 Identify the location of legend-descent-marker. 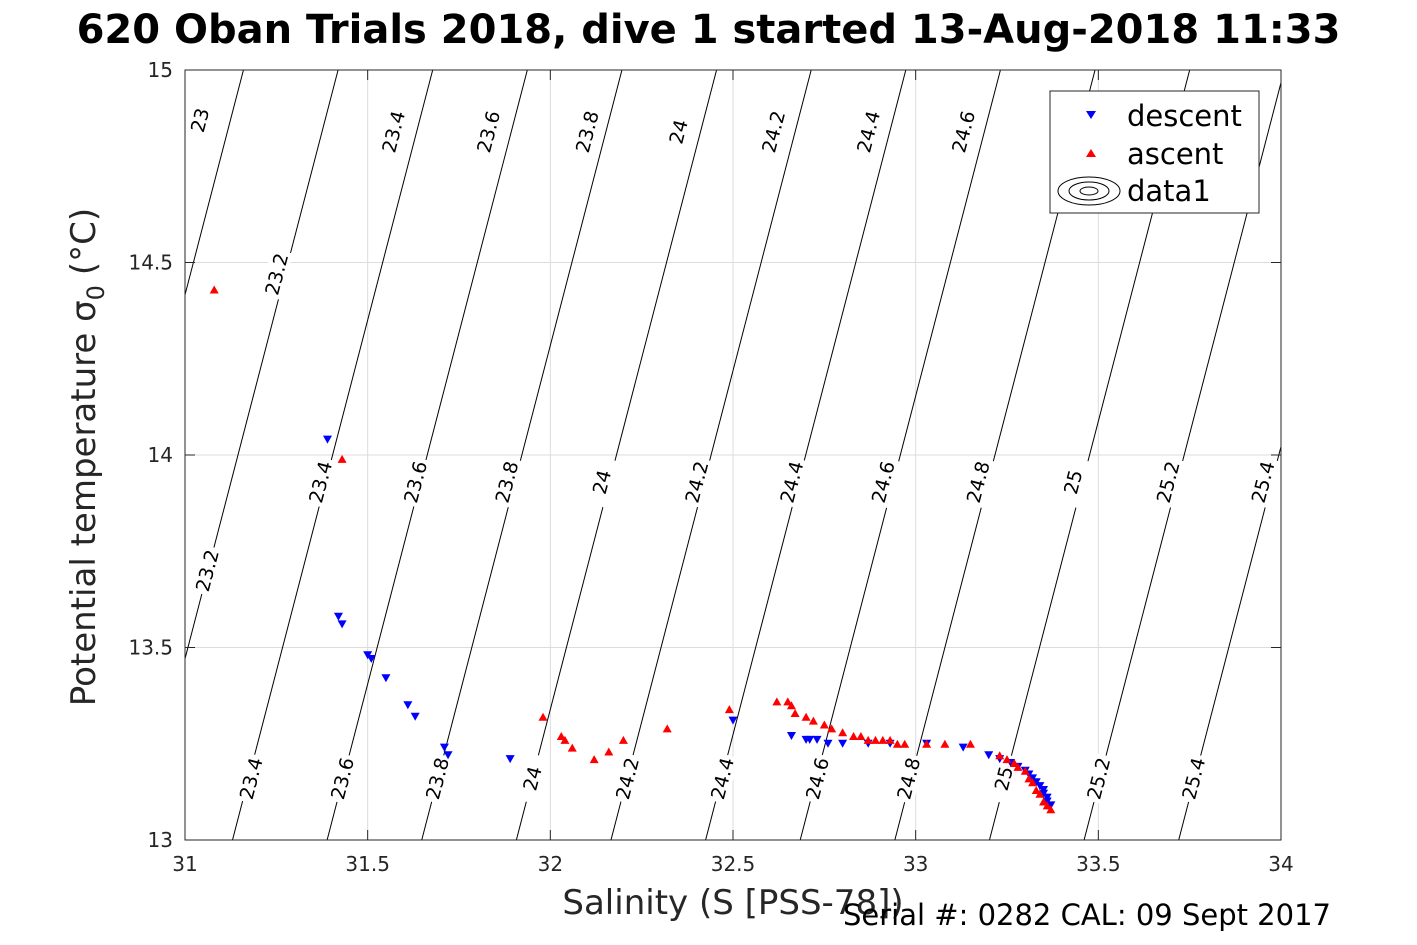
(1091, 115).